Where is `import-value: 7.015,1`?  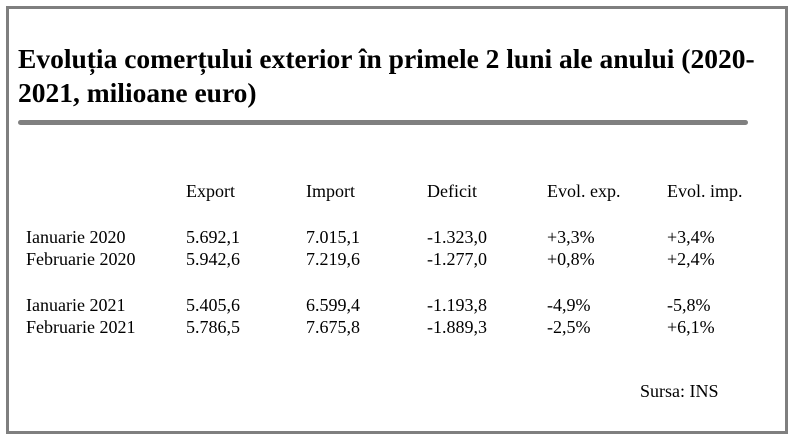 import-value: 7.015,1 is located at coordinates (333, 237).